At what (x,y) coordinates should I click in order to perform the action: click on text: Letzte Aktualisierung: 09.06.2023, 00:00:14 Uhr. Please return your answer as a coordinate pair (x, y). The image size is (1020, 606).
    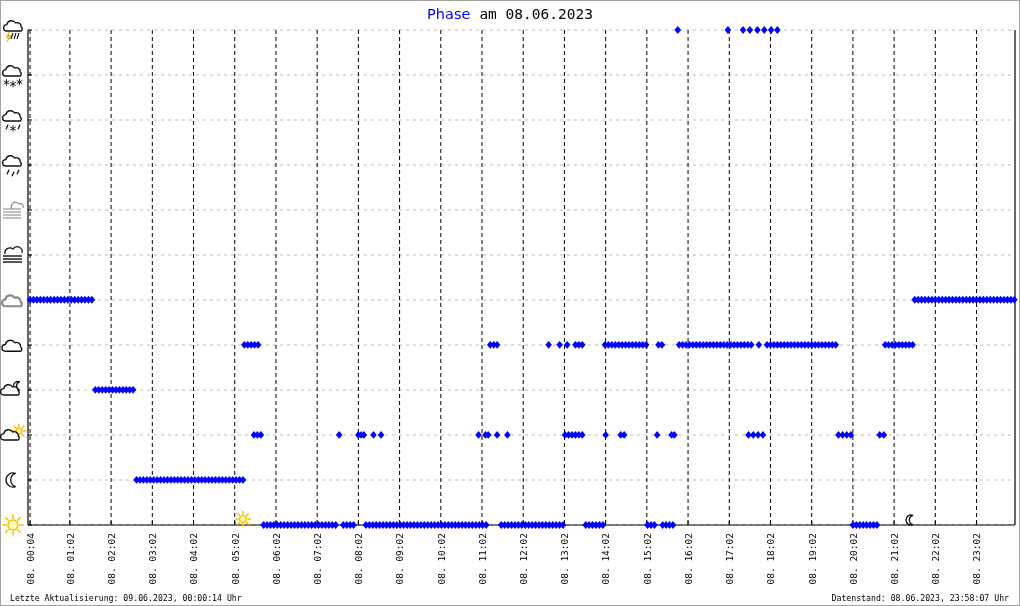
    Looking at the image, I should click on (126, 598).